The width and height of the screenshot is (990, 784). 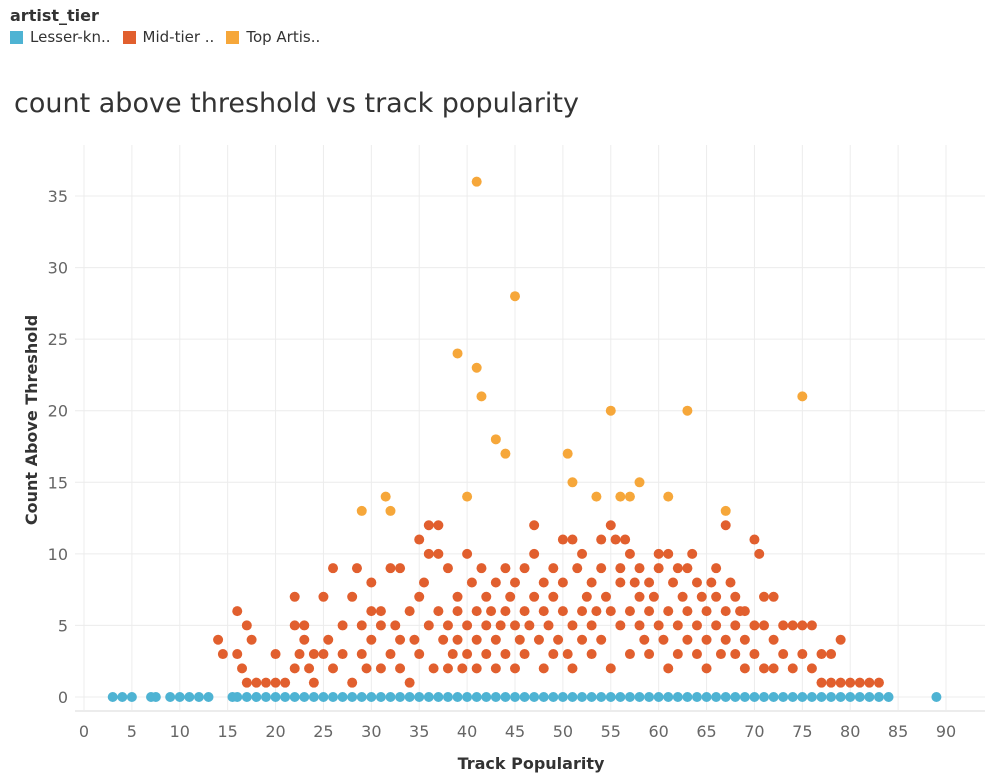 What do you see at coordinates (283, 37) in the screenshot?
I see `legend-label: Top Artis..` at bounding box center [283, 37].